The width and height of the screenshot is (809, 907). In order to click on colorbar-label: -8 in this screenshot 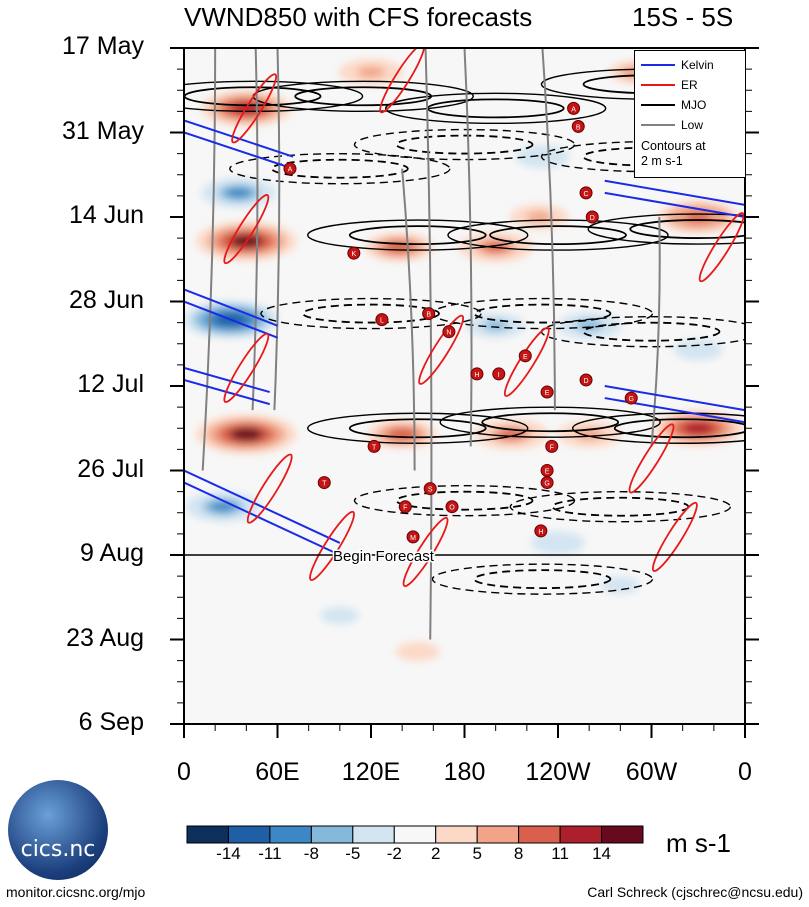, I will do `click(311, 853)`.